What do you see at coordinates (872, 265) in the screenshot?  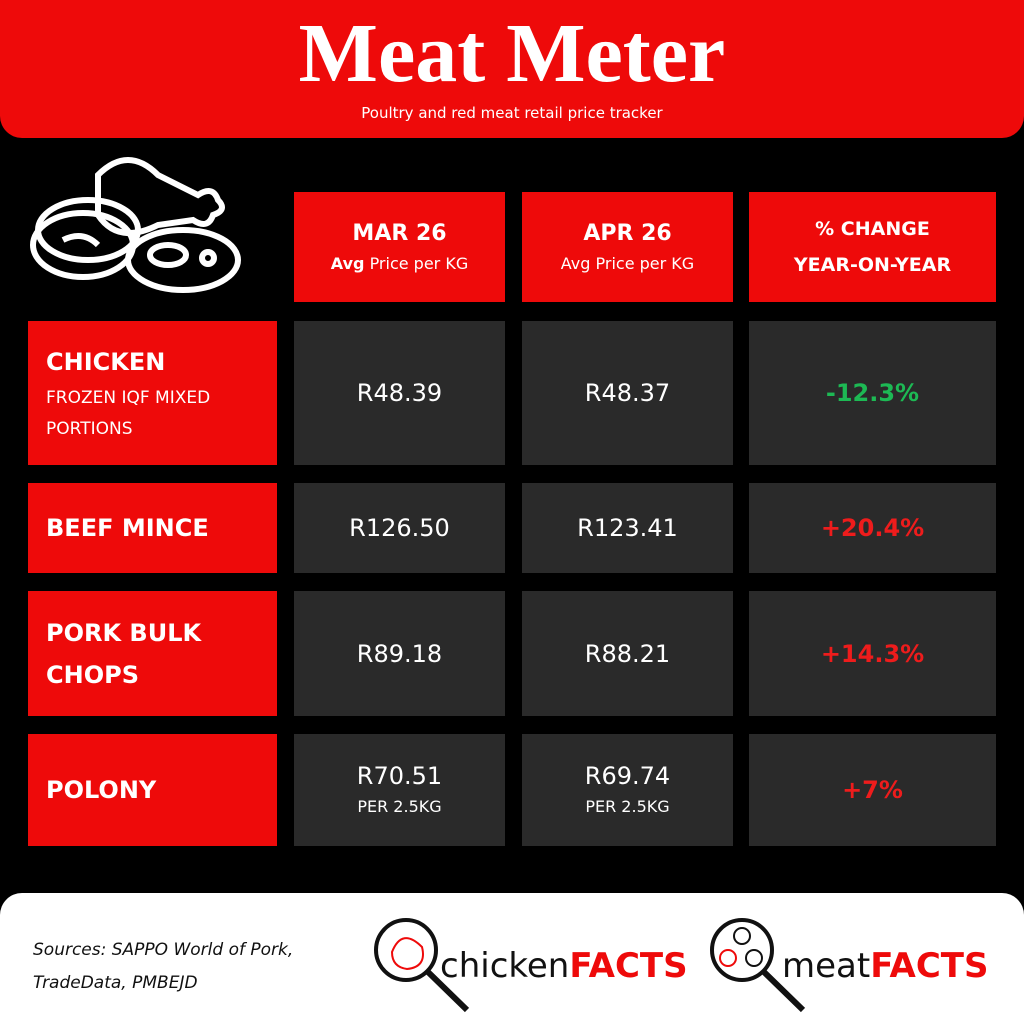 I see `column-line: YEAR-ON-YEAR` at bounding box center [872, 265].